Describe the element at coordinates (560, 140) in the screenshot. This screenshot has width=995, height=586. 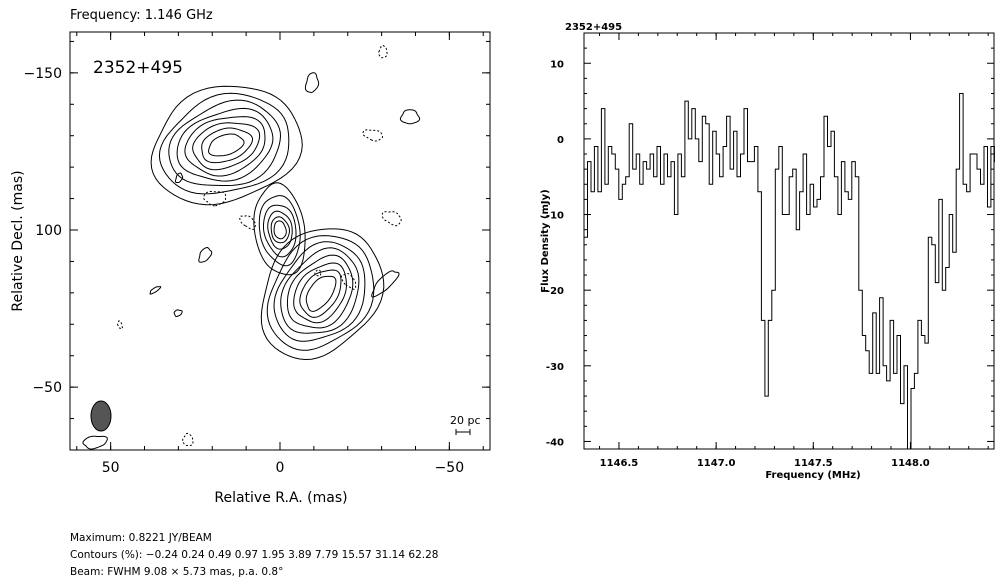
I see `spec-ytick-label: 0` at that location.